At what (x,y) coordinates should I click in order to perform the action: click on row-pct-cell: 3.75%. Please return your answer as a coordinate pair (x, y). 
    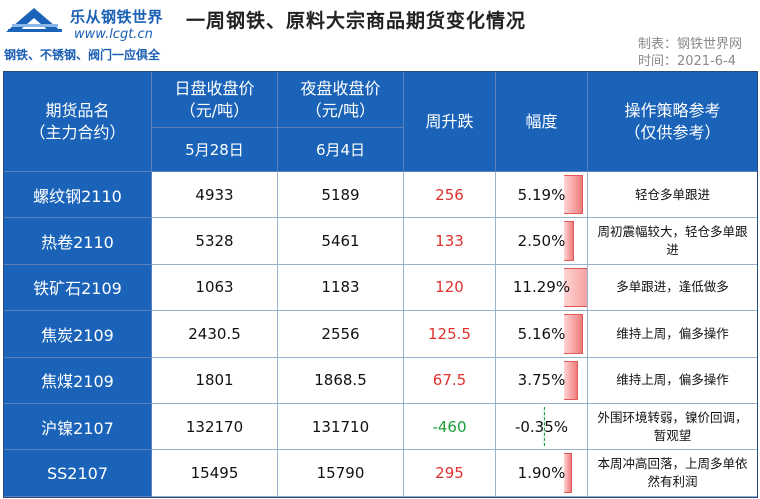
    Looking at the image, I should click on (542, 380).